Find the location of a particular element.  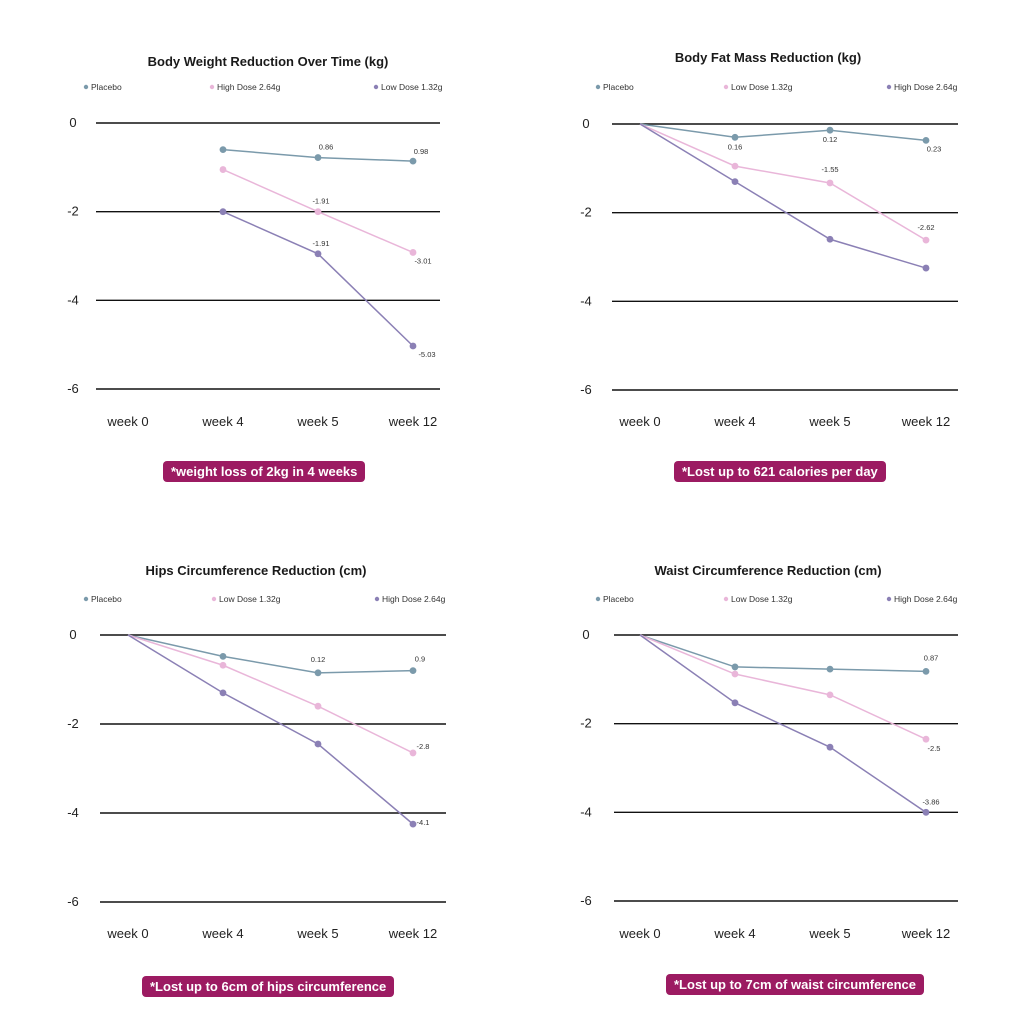

data-label: 0.9 is located at coordinates (420, 659).